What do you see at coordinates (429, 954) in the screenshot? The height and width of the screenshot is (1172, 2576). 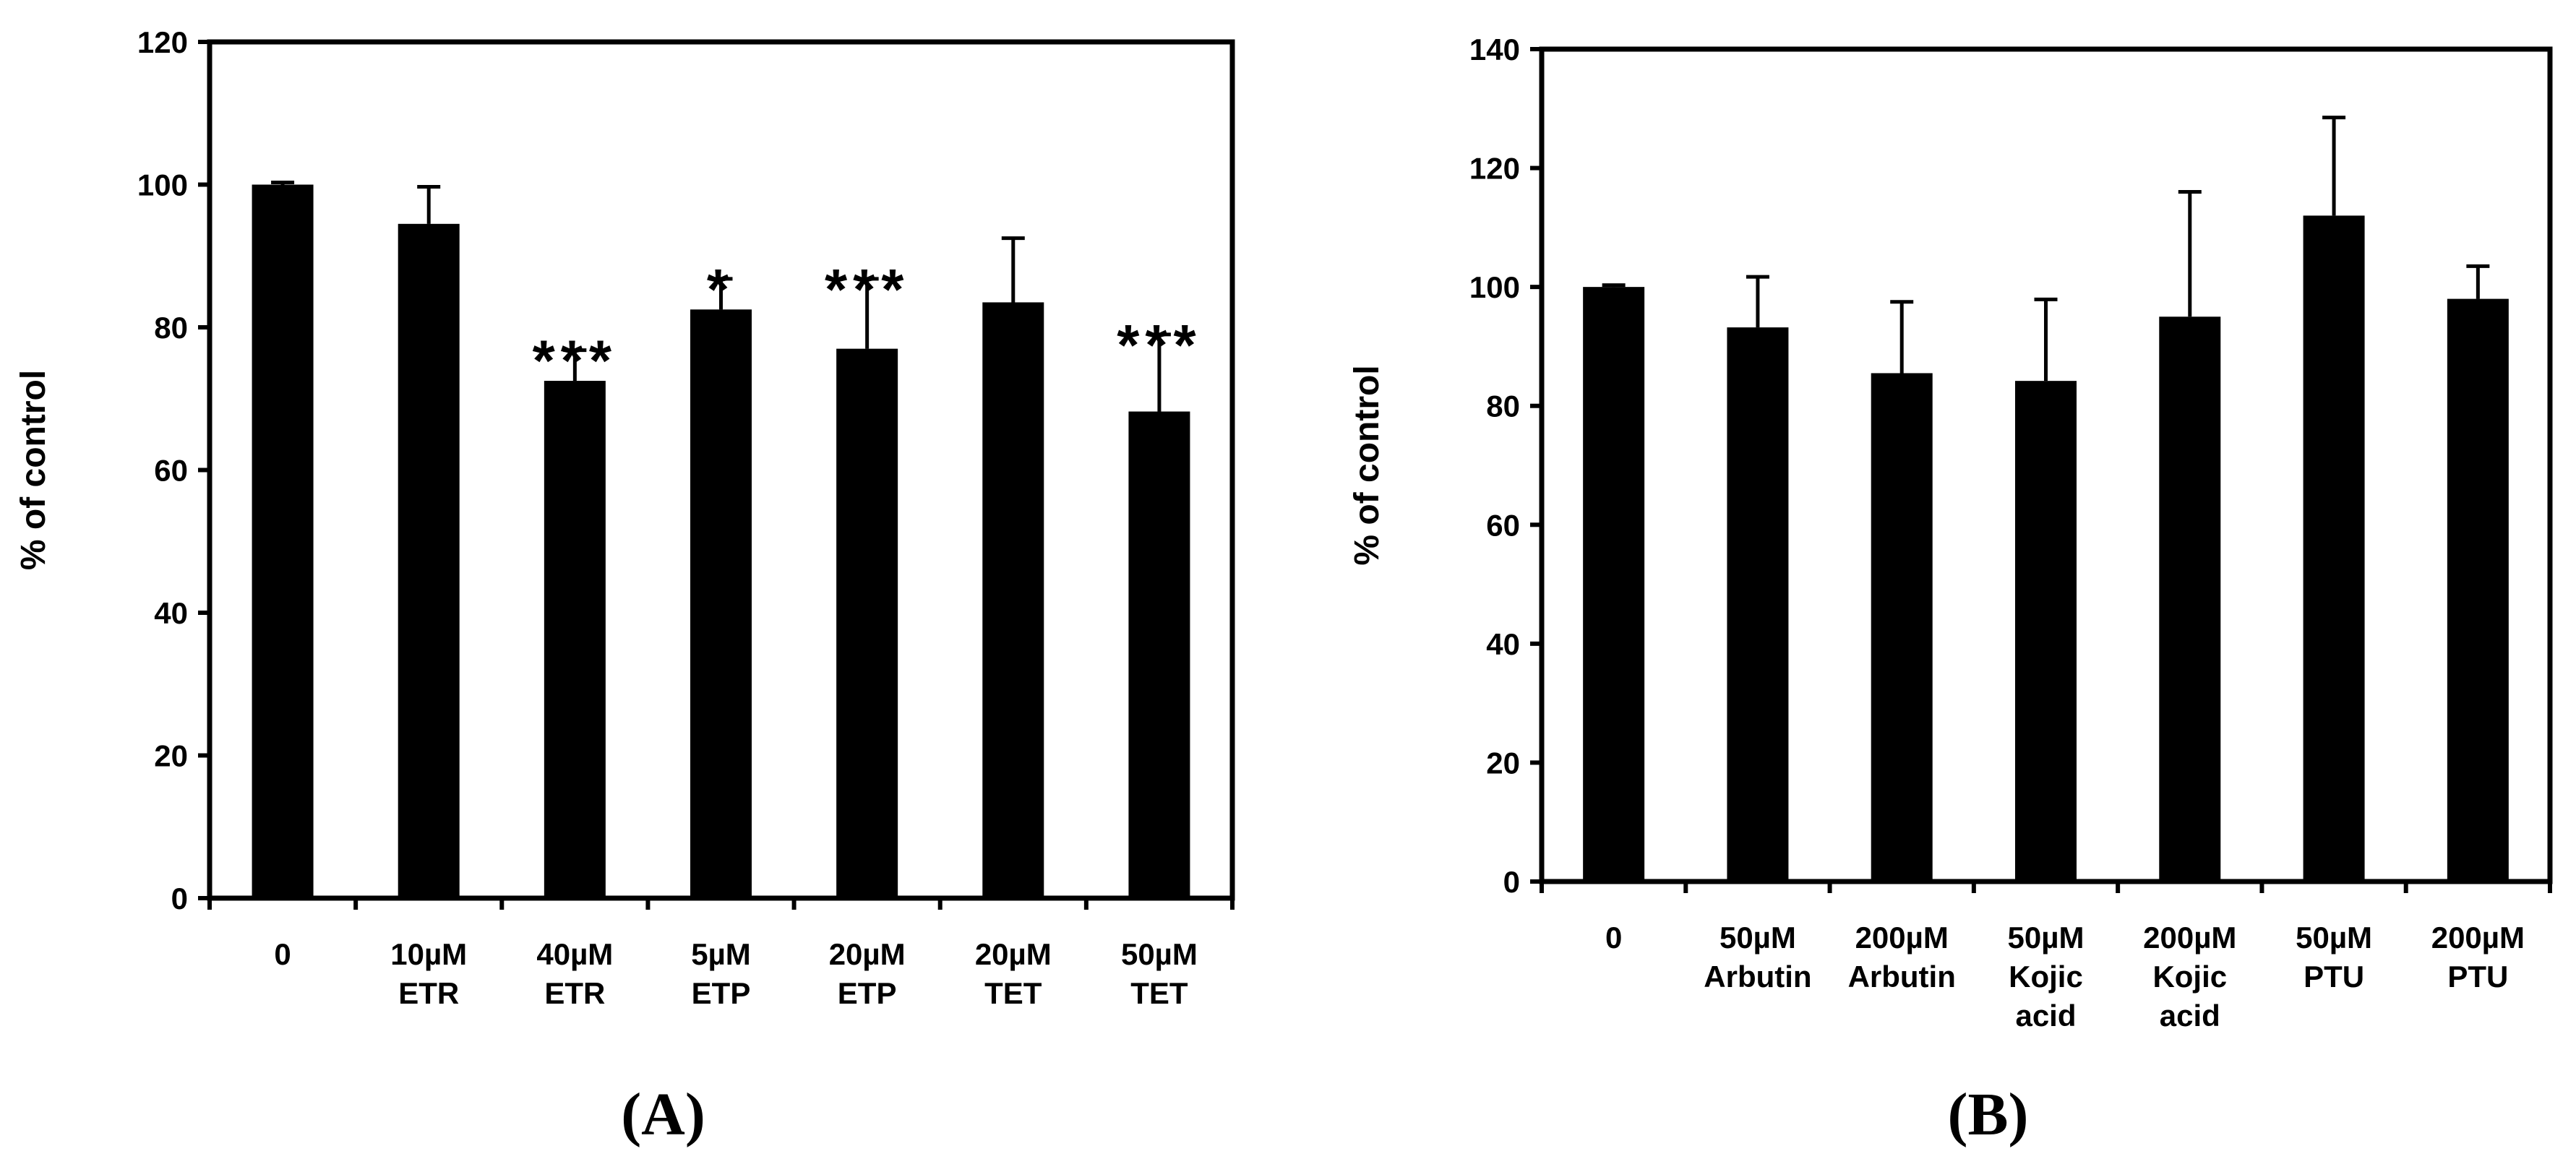 I see `x-category-label: 10µM` at bounding box center [429, 954].